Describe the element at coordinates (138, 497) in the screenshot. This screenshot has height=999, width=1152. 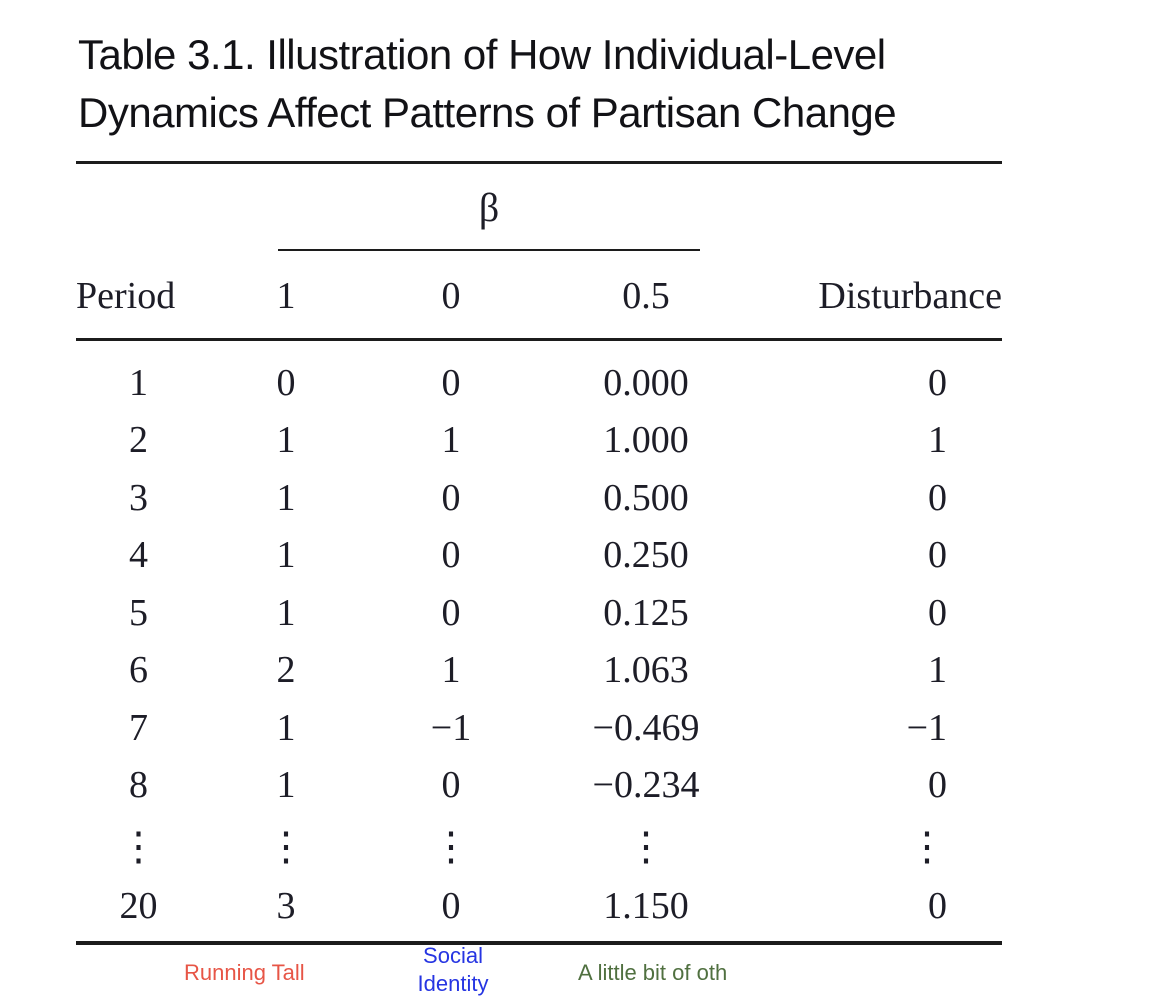
I see `cell-period: 3` at that location.